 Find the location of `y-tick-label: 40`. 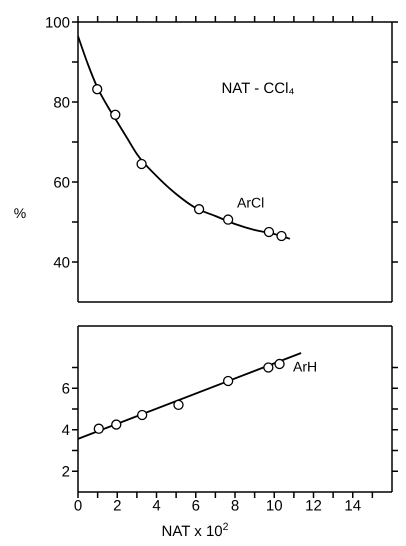

y-tick-label: 40 is located at coordinates (61, 263).